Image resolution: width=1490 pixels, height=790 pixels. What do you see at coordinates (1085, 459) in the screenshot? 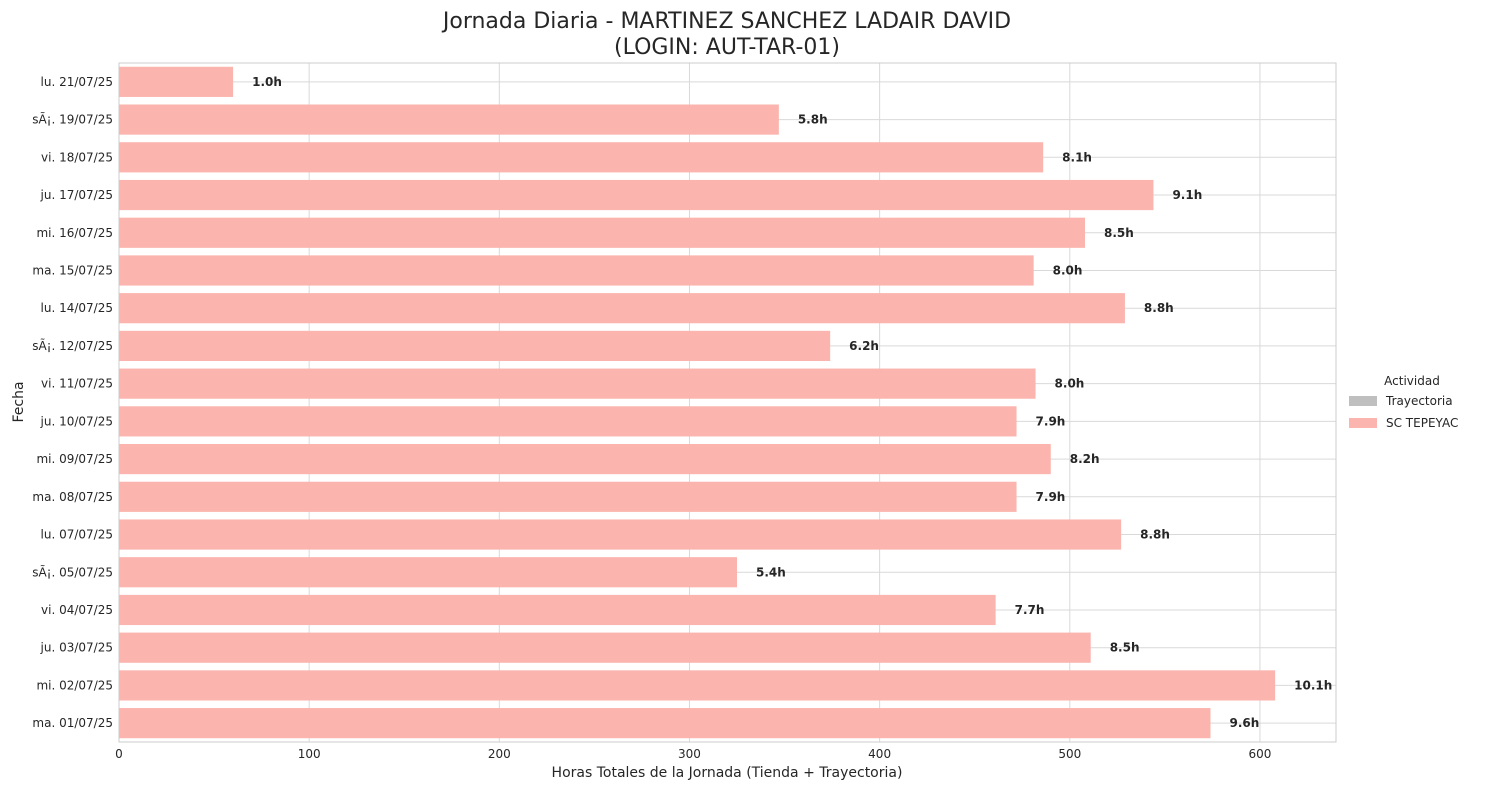
I see `bar-value-label: 8.2h` at bounding box center [1085, 459].